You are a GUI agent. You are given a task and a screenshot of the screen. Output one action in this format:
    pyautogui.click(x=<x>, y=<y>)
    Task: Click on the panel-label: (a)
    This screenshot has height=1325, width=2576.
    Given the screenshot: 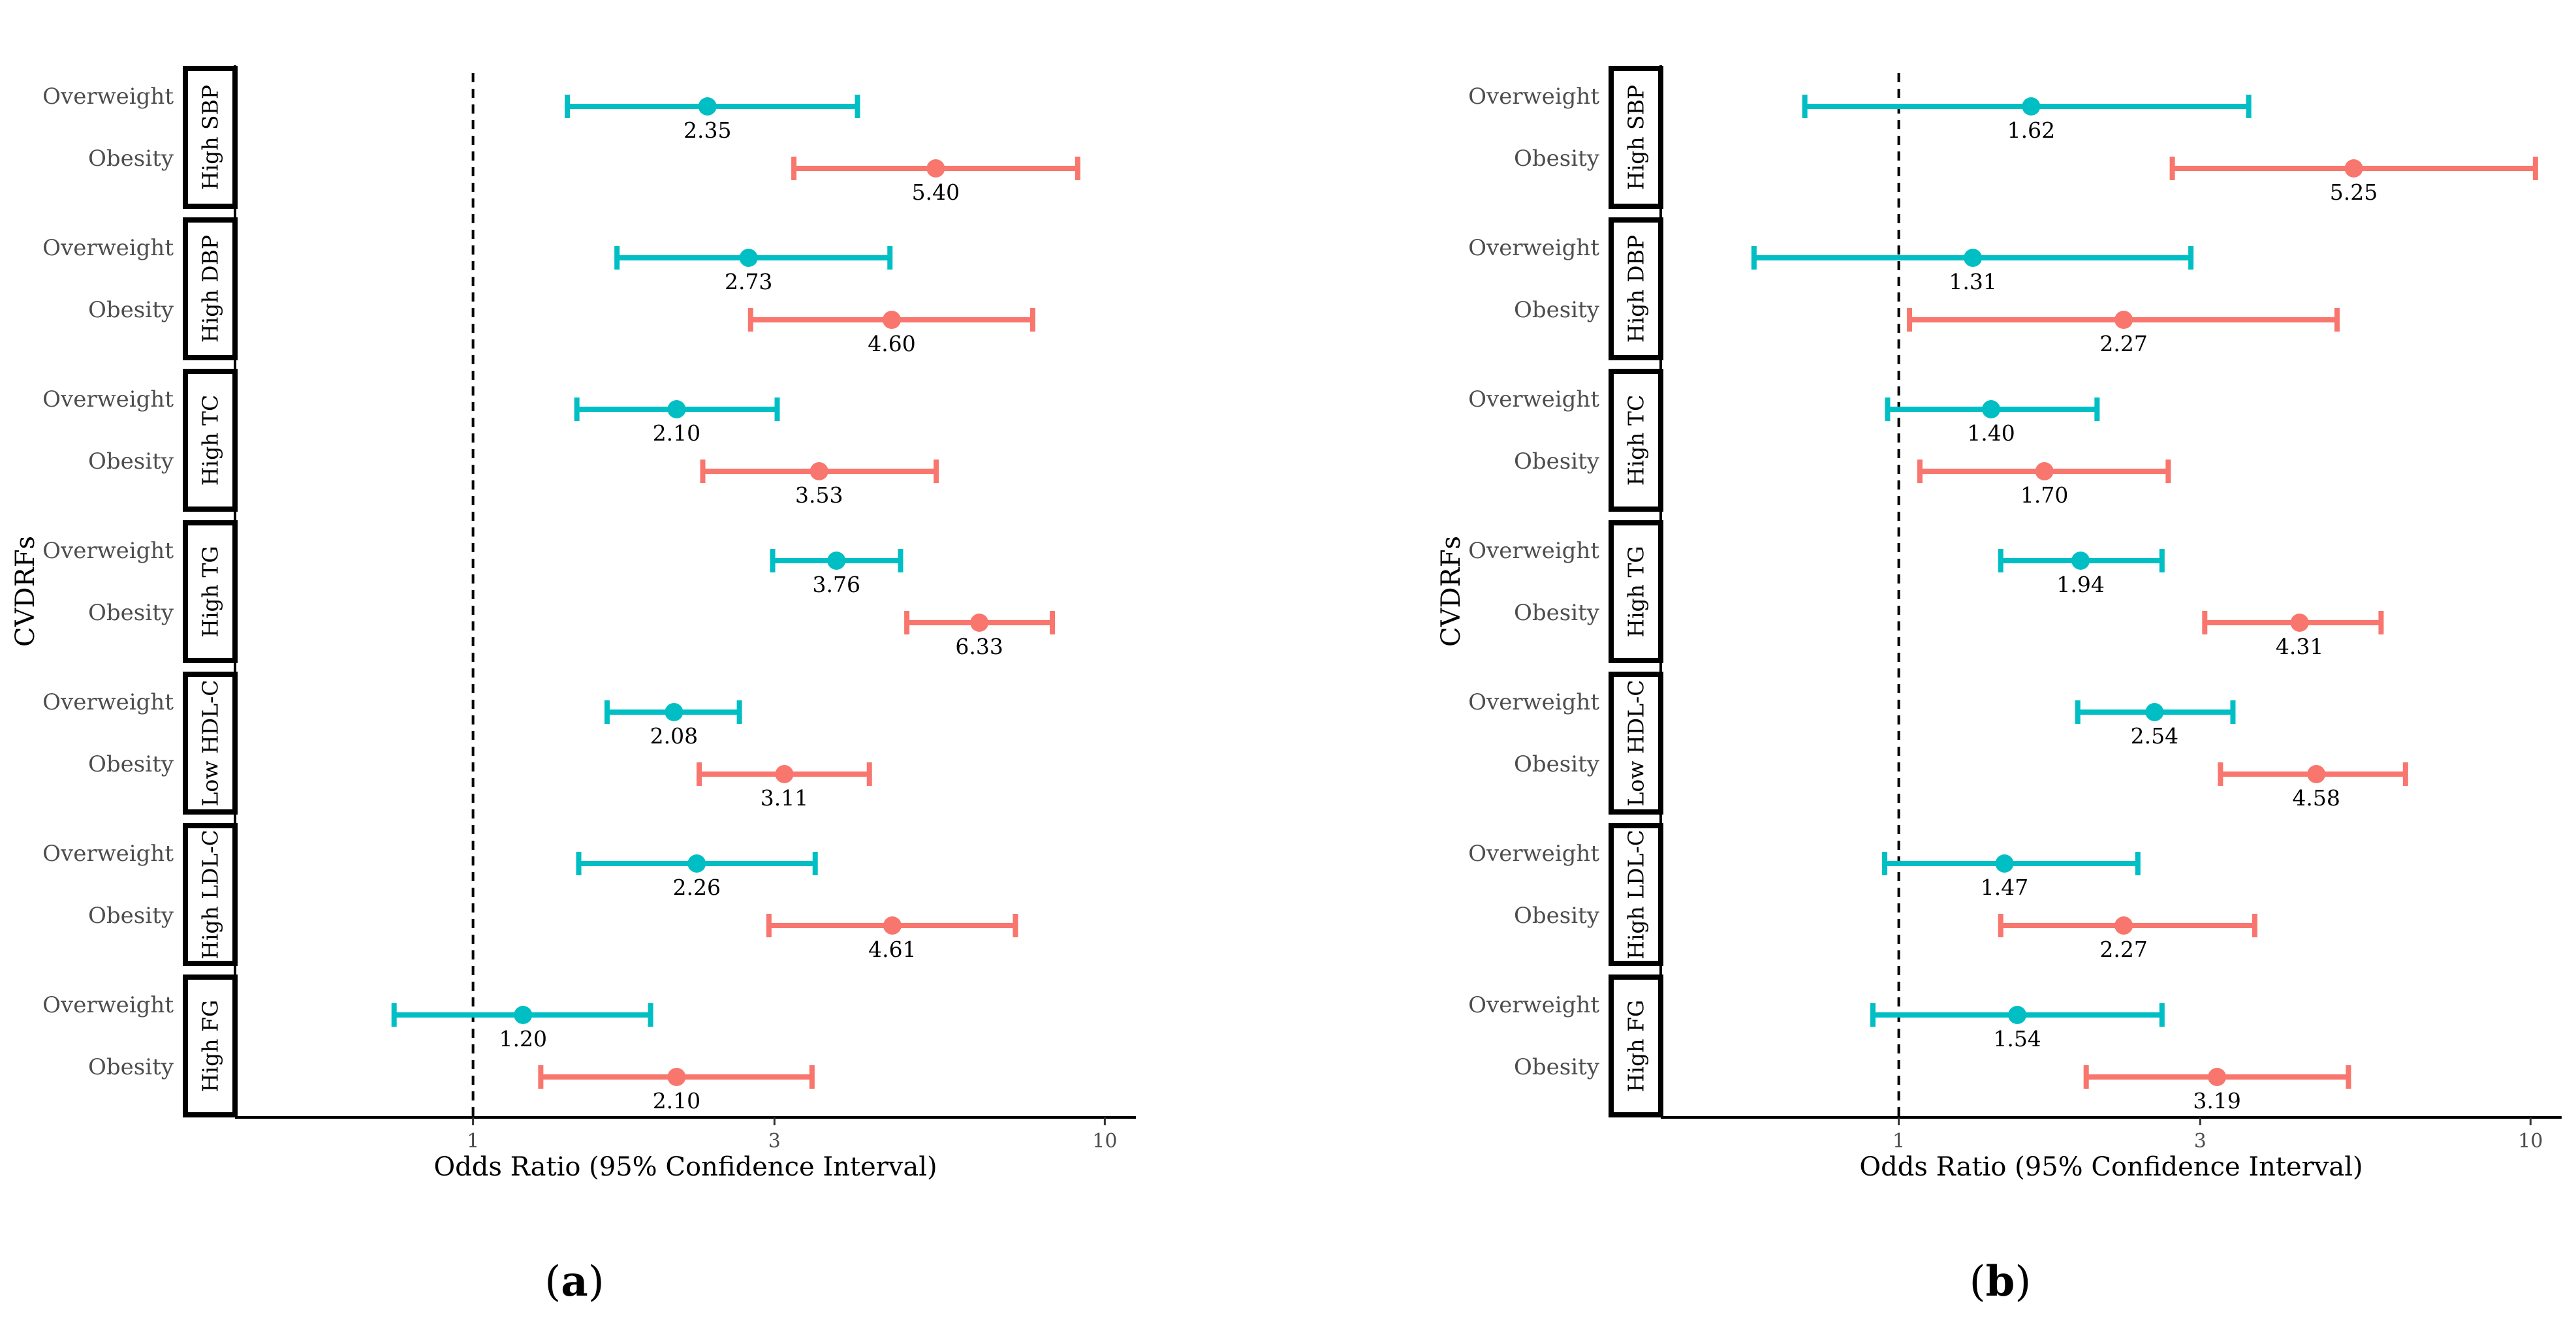 What is the action you would take?
    pyautogui.click(x=574, y=1282)
    